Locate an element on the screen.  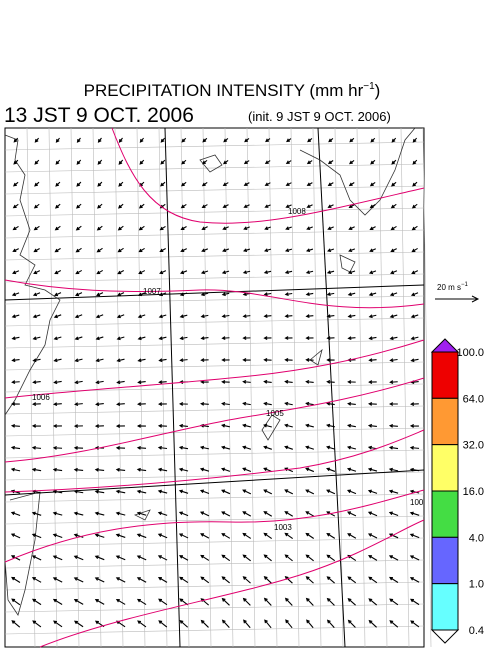
colorbar-segment is located at coordinates (445, 468).